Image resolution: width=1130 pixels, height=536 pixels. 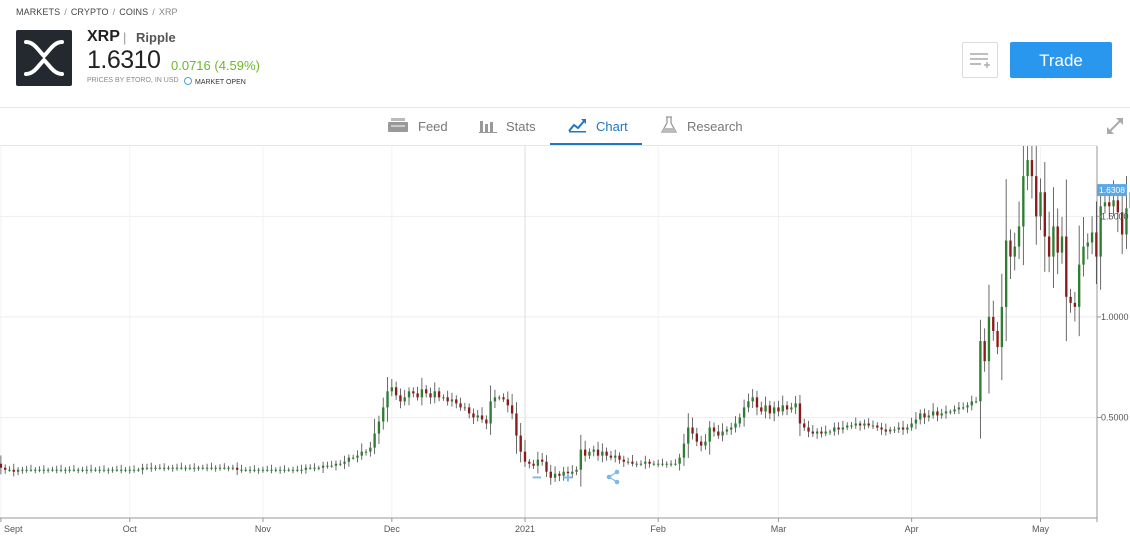 I want to click on watchlist-button, so click(x=980, y=60).